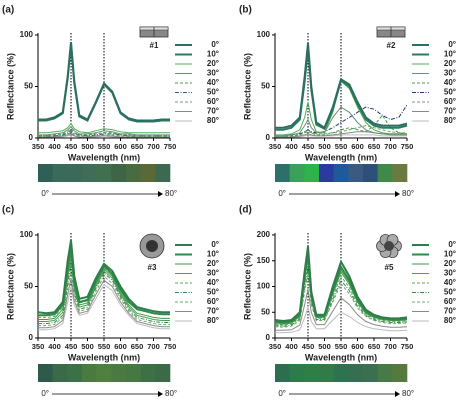 Image resolution: width=474 pixels, height=400 pixels. Describe the element at coordinates (213, 292) in the screenshot. I see `legend-label: 50°` at that location.